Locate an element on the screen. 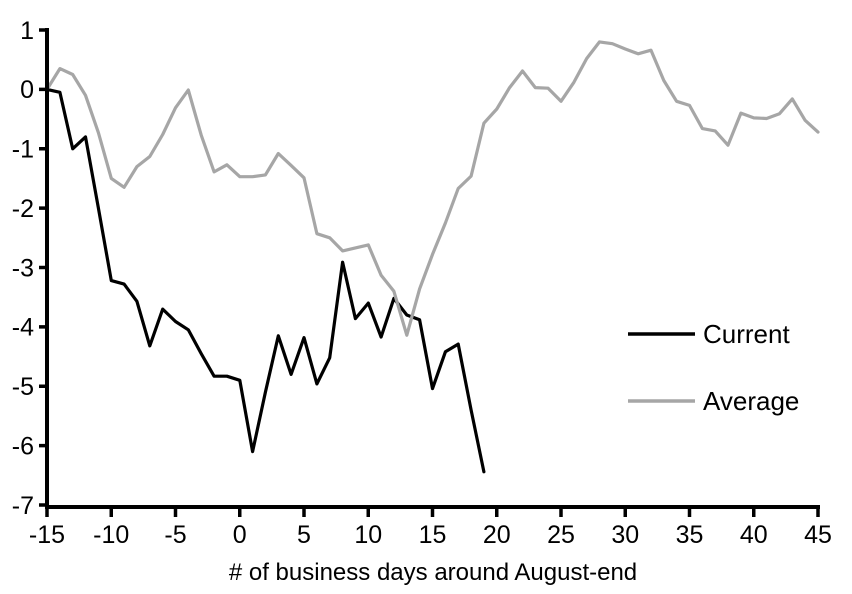 The image size is (852, 594). x-tick-label: 20 is located at coordinates (497, 535).